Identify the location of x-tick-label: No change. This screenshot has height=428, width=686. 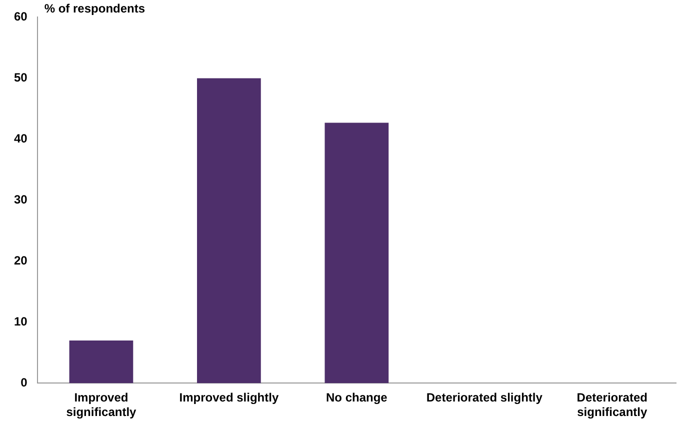
(357, 397).